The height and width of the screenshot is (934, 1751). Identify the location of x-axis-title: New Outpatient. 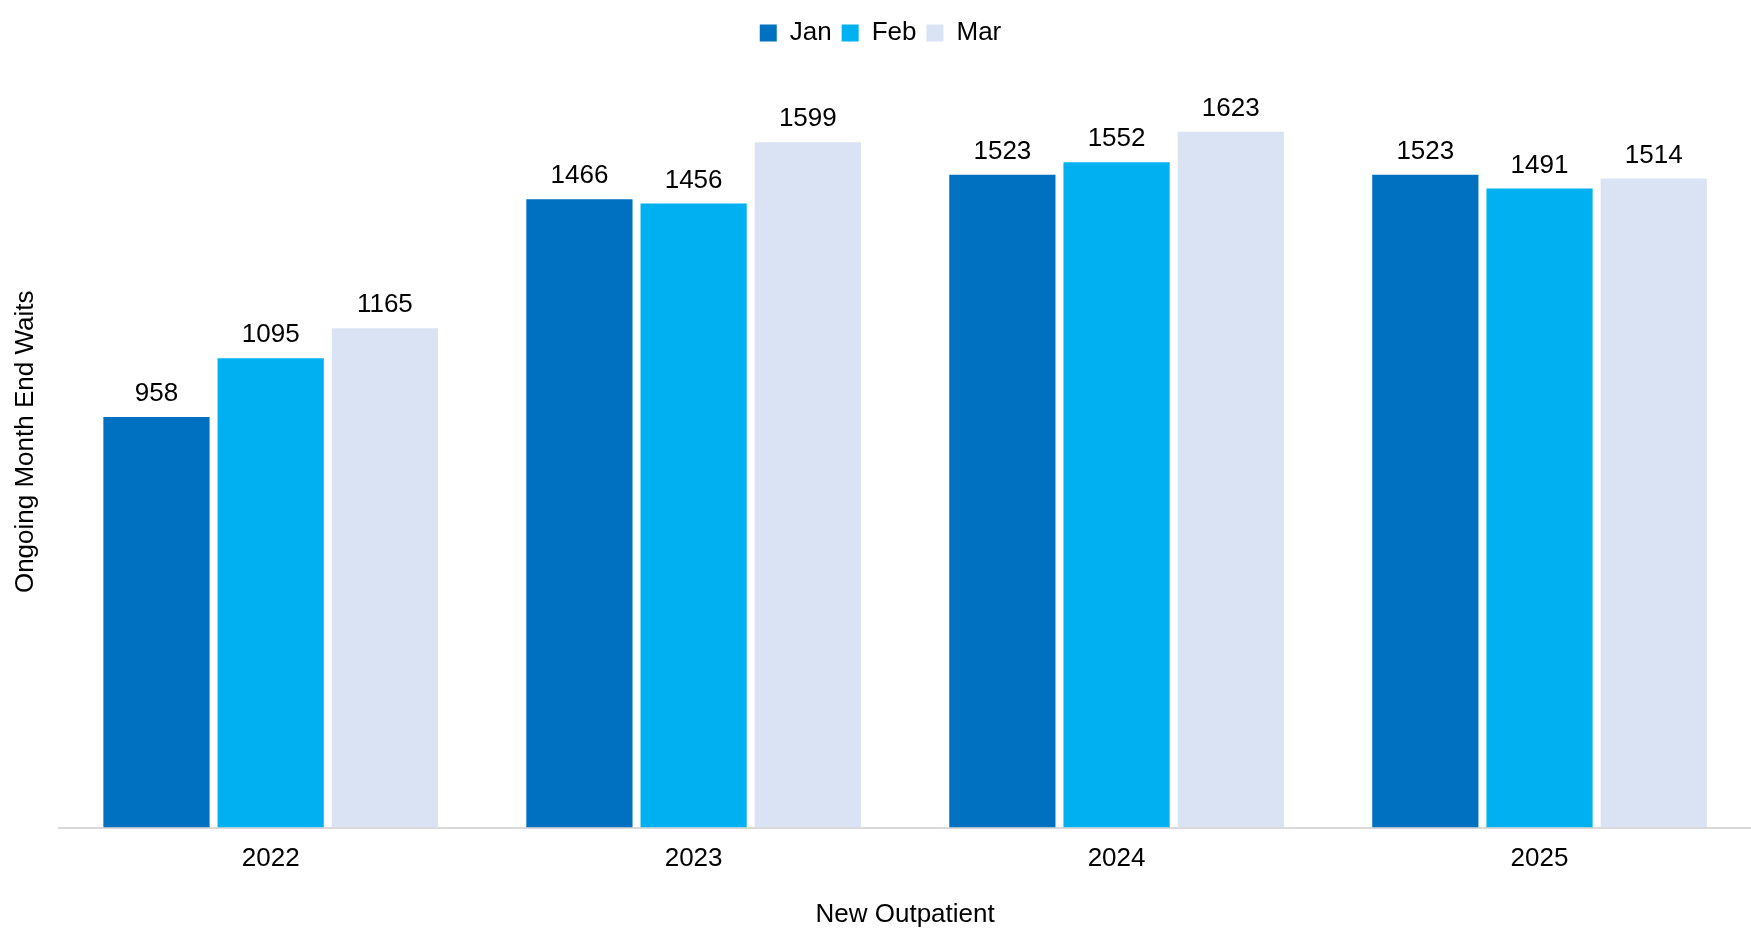
(905, 912).